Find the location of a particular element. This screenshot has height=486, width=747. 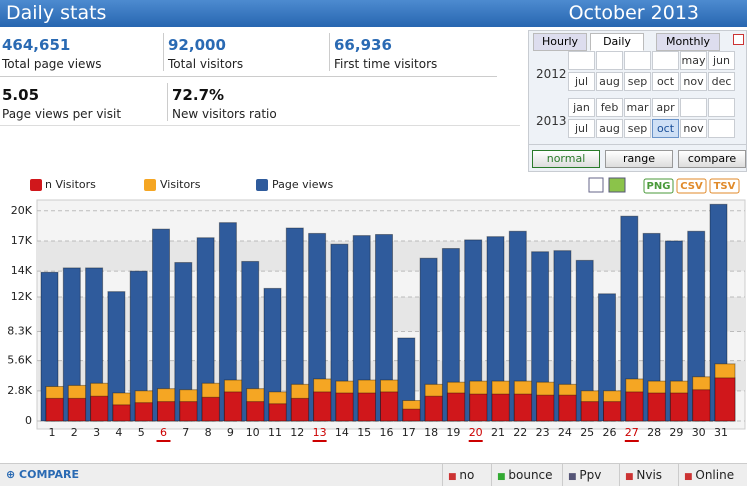

x-tick-label: 5 is located at coordinates (141, 432).